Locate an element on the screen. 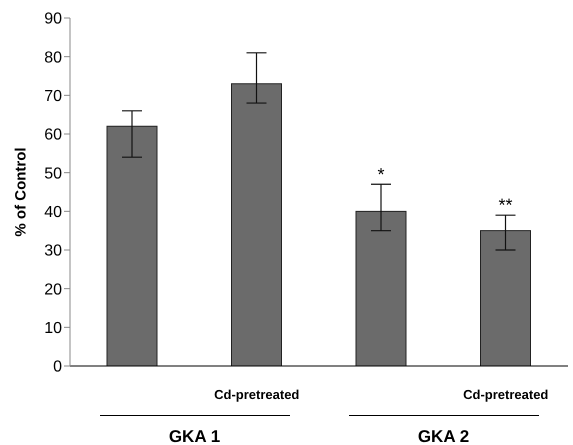  y-tick-label: 0 is located at coordinates (57, 367).